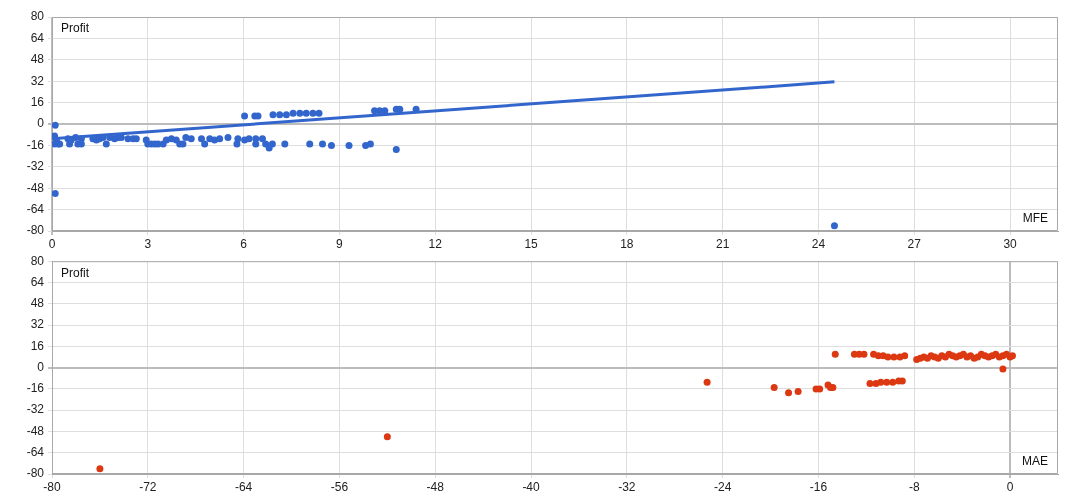 This screenshot has height=500, width=1075. Describe the element at coordinates (1035, 218) in the screenshot. I see `x-axis-title: MFE` at that location.